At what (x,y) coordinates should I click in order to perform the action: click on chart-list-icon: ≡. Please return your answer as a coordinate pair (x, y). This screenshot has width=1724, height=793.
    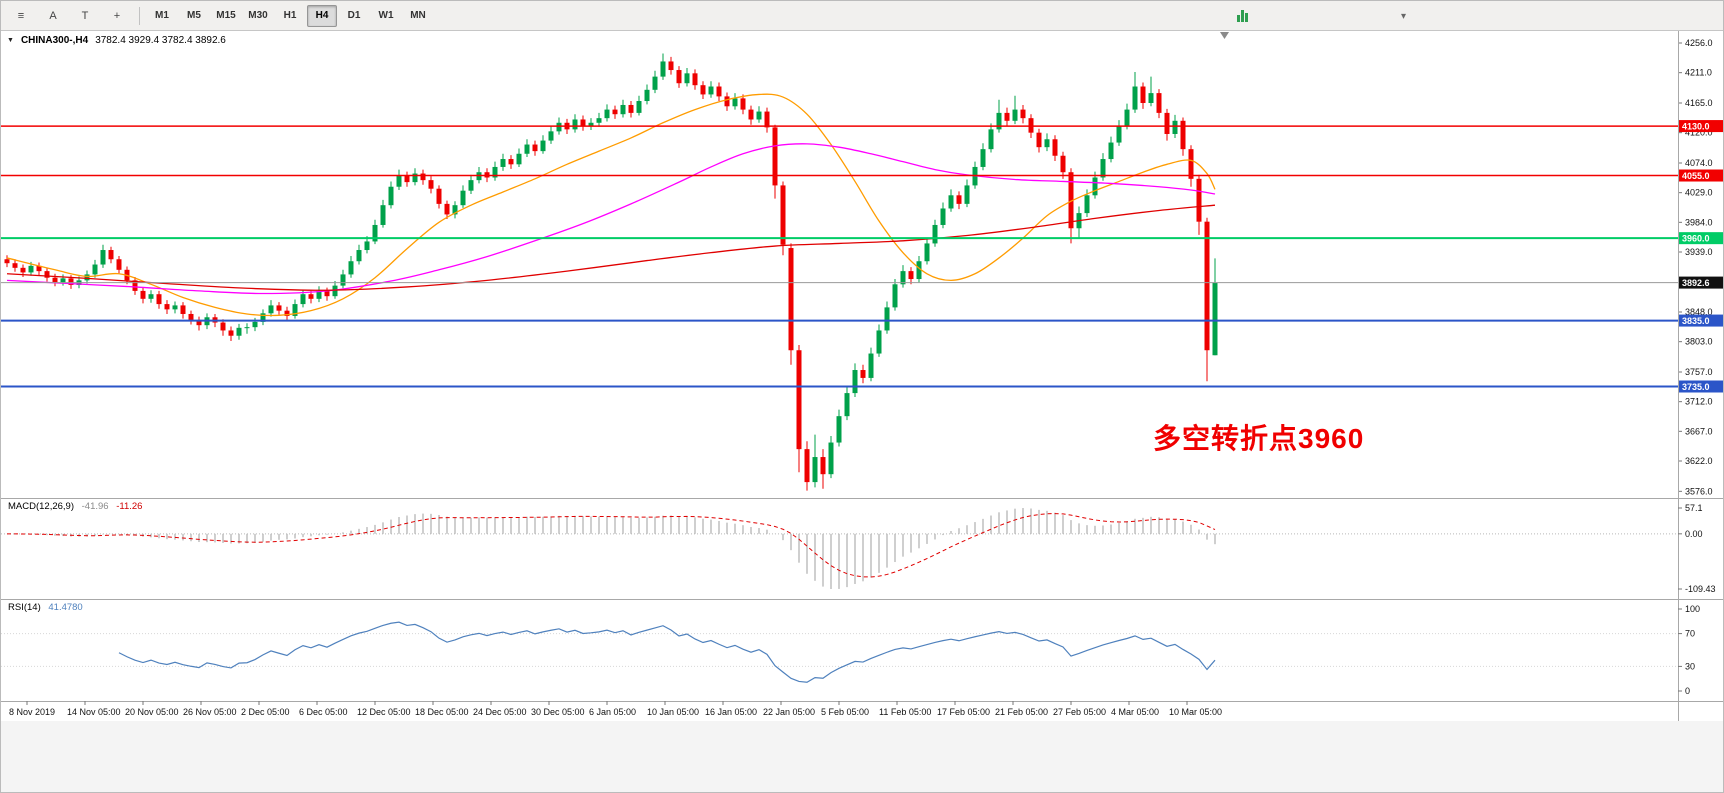
    Looking at the image, I should click on (21, 15).